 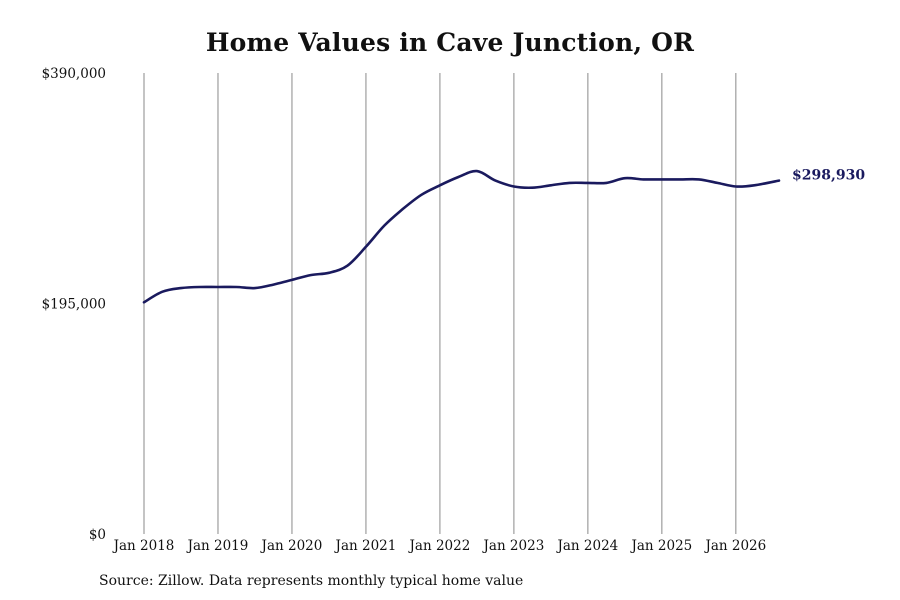 I want to click on chart-title: Home Values in Cave Junction, OR, so click(x=450, y=42).